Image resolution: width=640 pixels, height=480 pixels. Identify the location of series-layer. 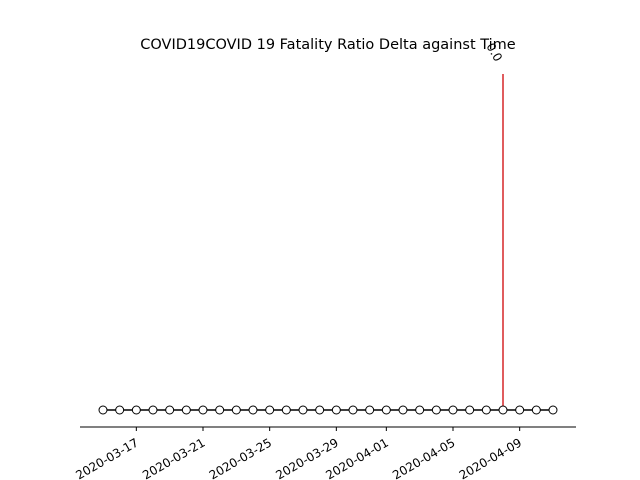
(328, 410).